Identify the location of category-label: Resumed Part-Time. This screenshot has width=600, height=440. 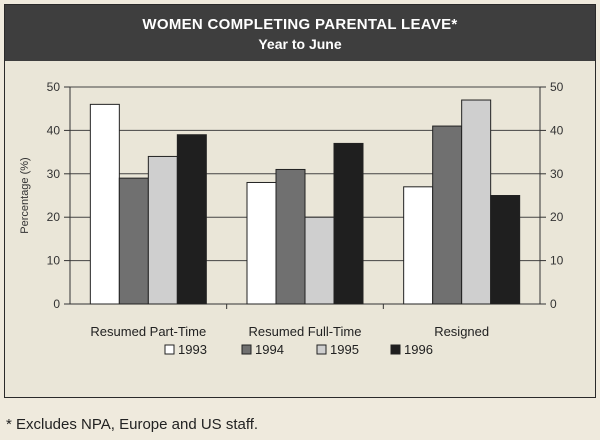
(148, 331).